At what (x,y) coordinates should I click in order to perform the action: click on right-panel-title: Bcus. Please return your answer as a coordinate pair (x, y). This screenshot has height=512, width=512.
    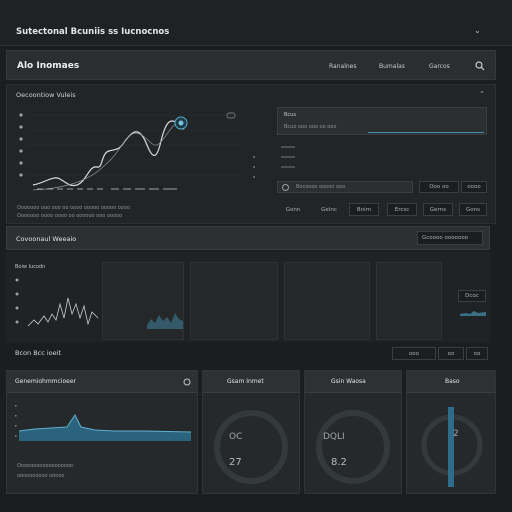
    Looking at the image, I should click on (290, 115).